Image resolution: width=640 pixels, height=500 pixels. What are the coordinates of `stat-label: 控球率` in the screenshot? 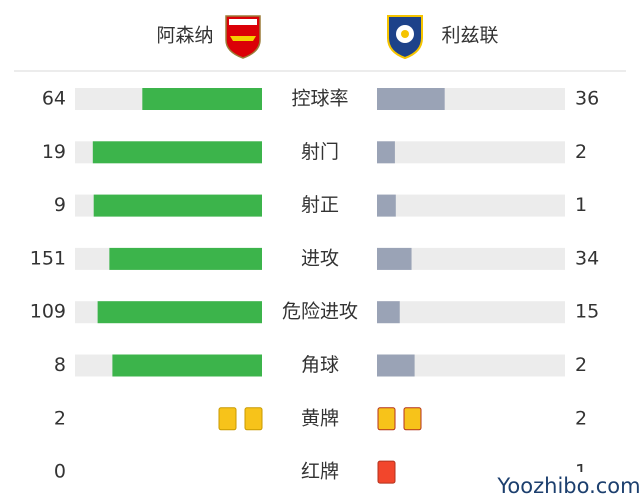 It's located at (319, 99).